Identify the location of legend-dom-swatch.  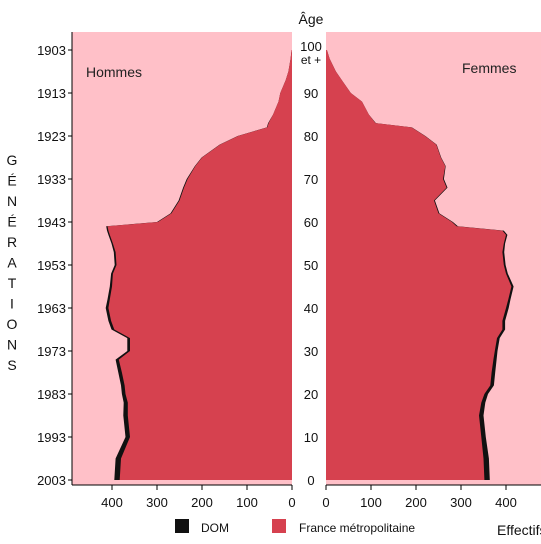
(182, 526).